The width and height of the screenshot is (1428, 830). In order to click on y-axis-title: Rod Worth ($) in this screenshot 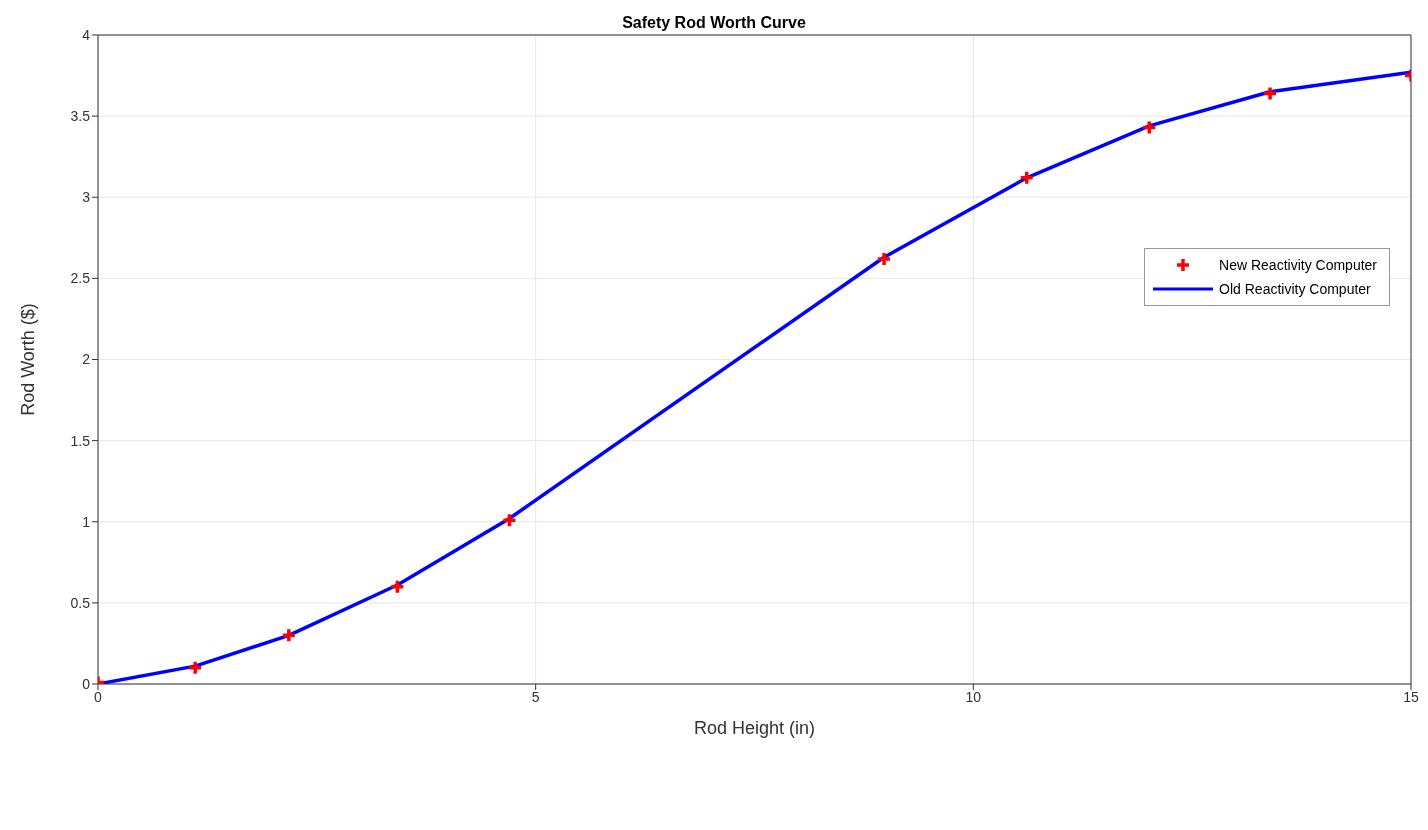, I will do `click(28, 359)`.